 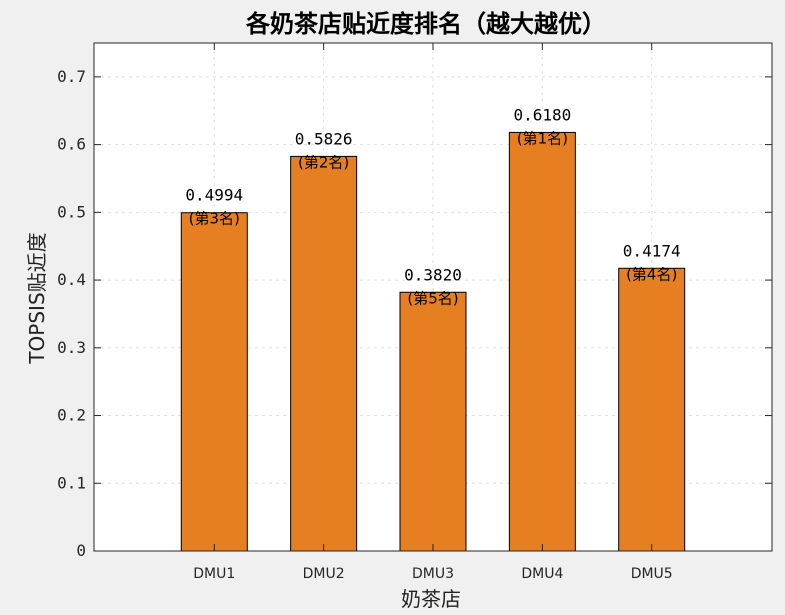 What do you see at coordinates (431, 599) in the screenshot?
I see `x-axis-label: 奶茶店` at bounding box center [431, 599].